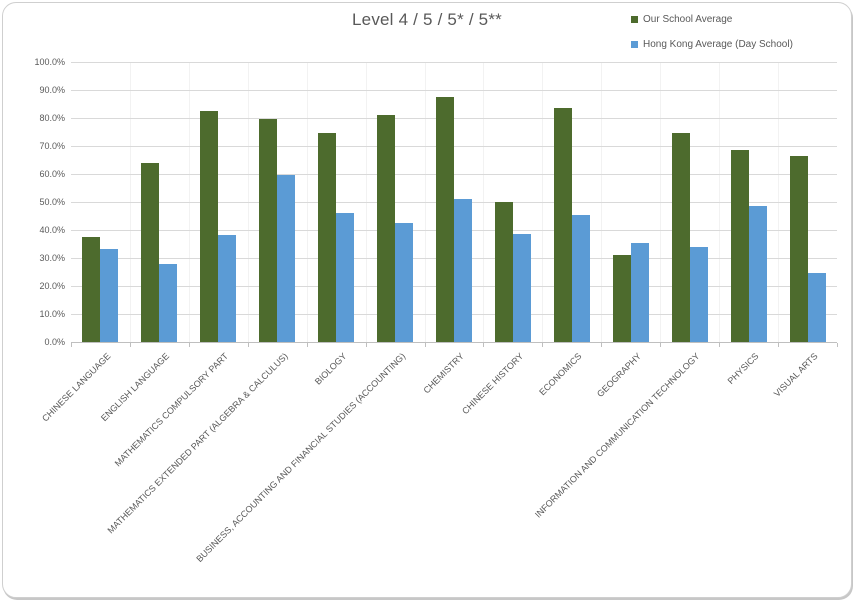  I want to click on y-axis-tick-label: 90.0%, so click(52, 89).